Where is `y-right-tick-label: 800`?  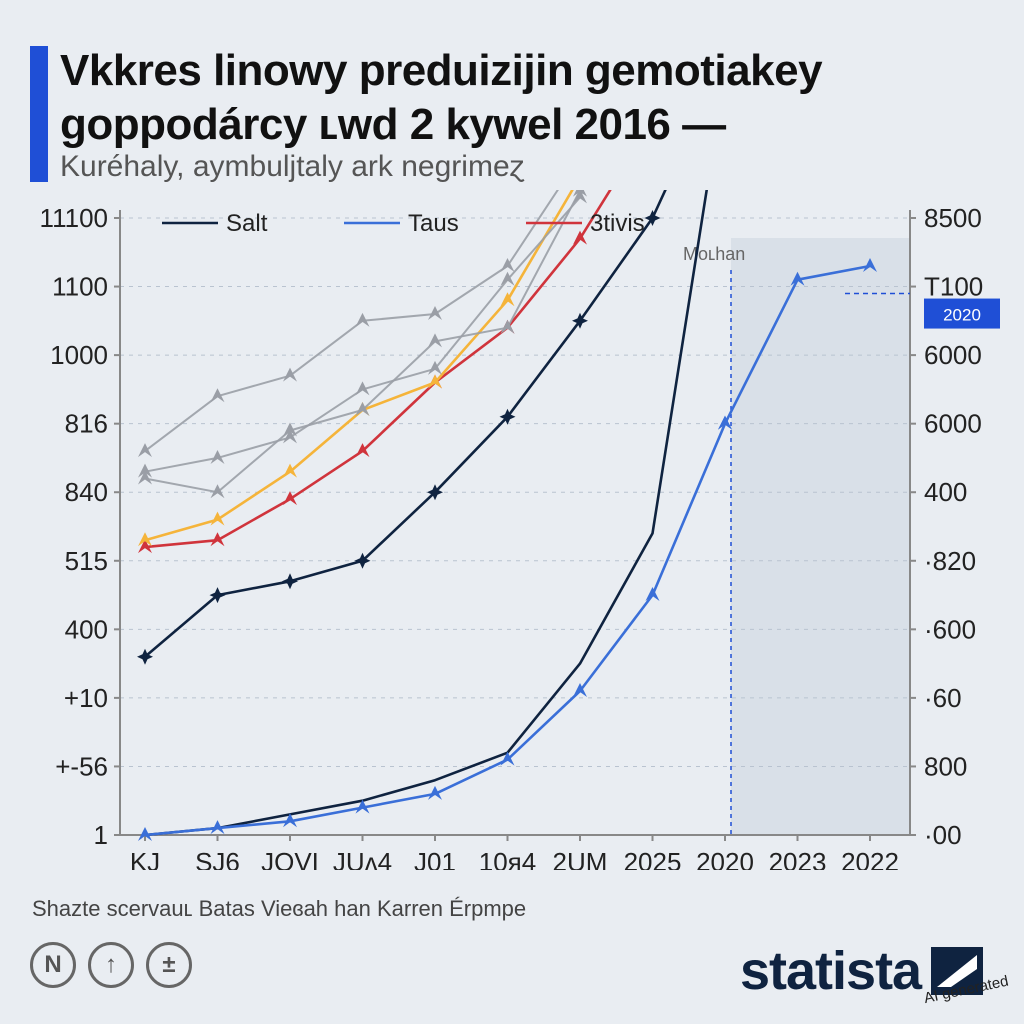 y-right-tick-label: 800 is located at coordinates (945, 766).